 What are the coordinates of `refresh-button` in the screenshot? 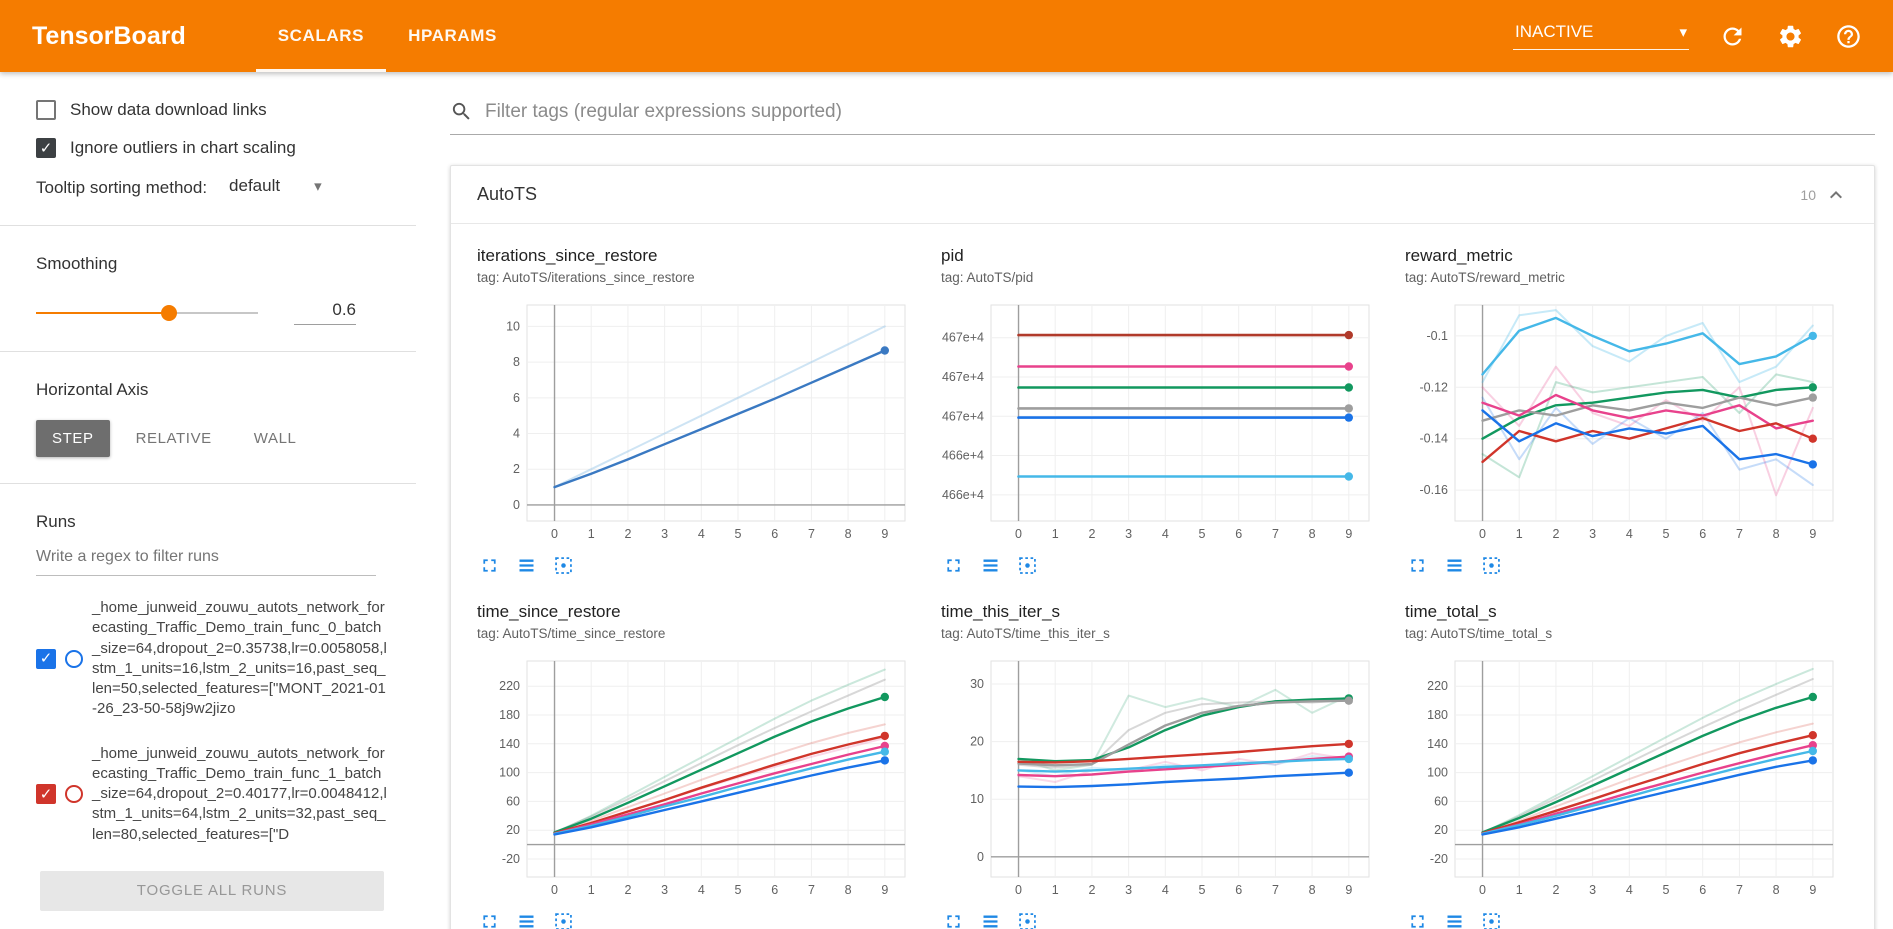 It's located at (1732, 36).